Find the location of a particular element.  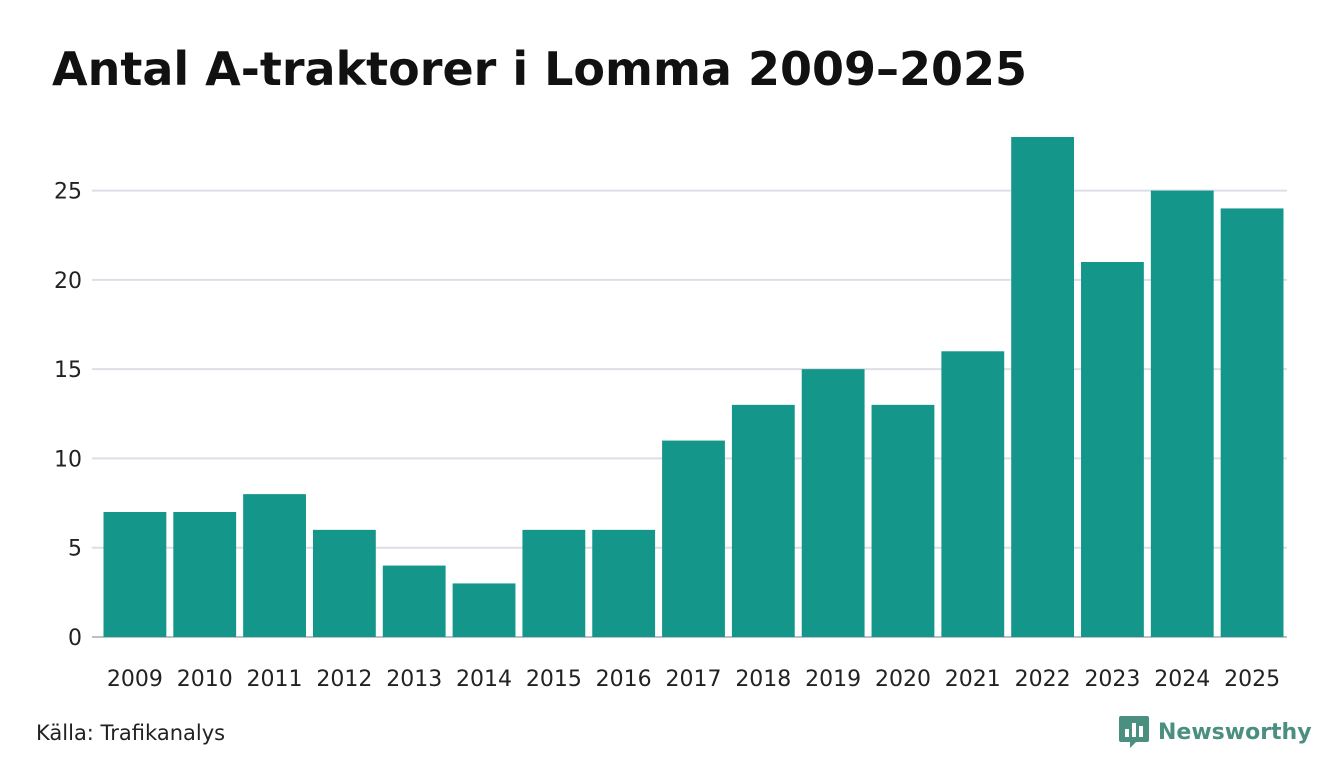

y-tick-label: 0 is located at coordinates (75, 638).